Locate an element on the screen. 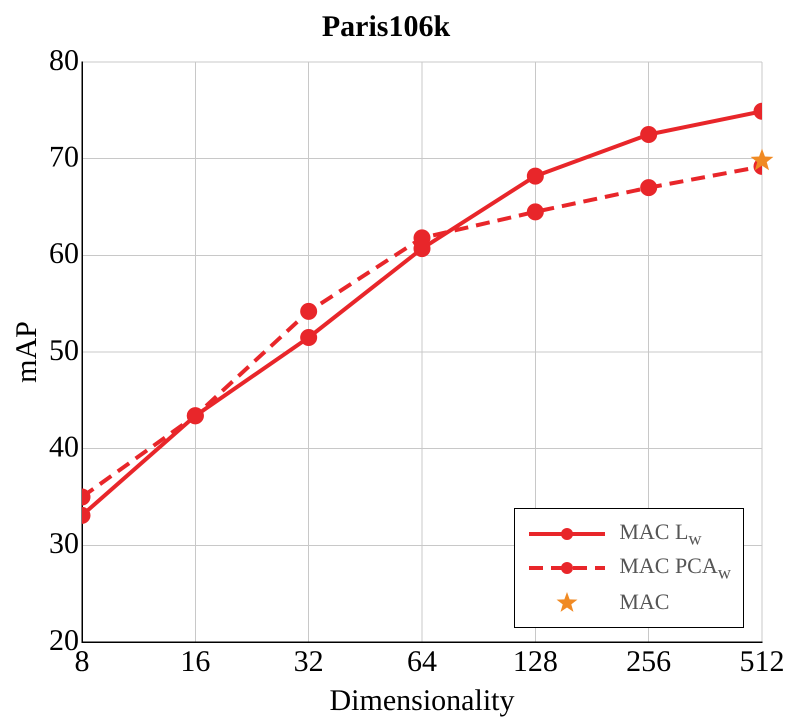  legend-label: MAC PCA$_{w}$ is located at coordinates (675, 568).